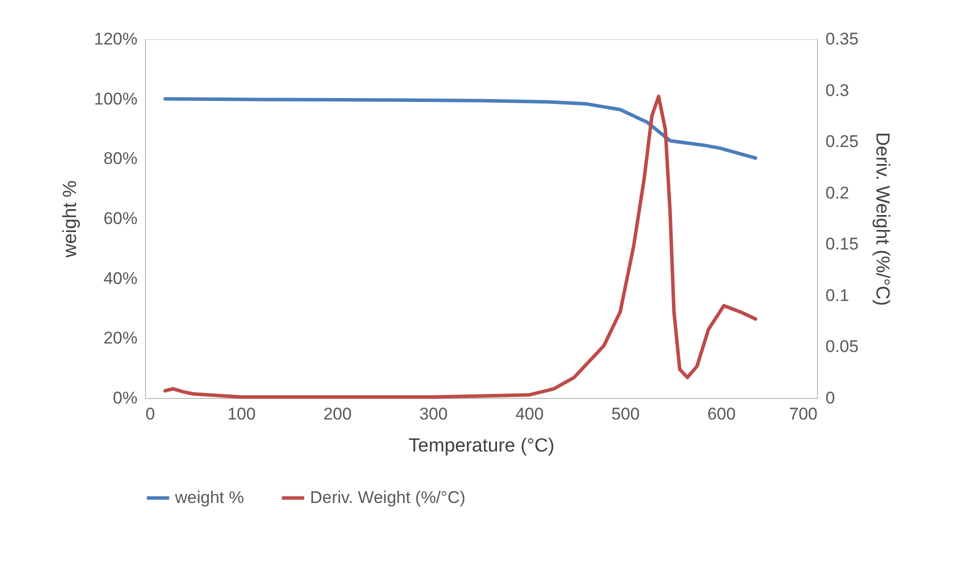  What do you see at coordinates (529, 414) in the screenshot?
I see `x-tick-label: 400` at bounding box center [529, 414].